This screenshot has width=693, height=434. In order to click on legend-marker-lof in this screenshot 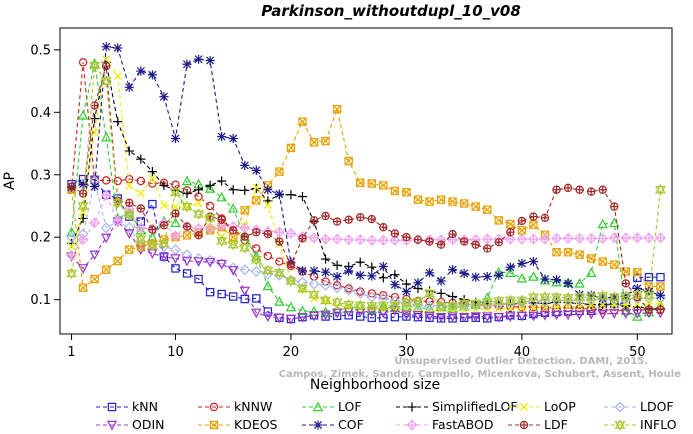, I will do `click(318, 406)`.